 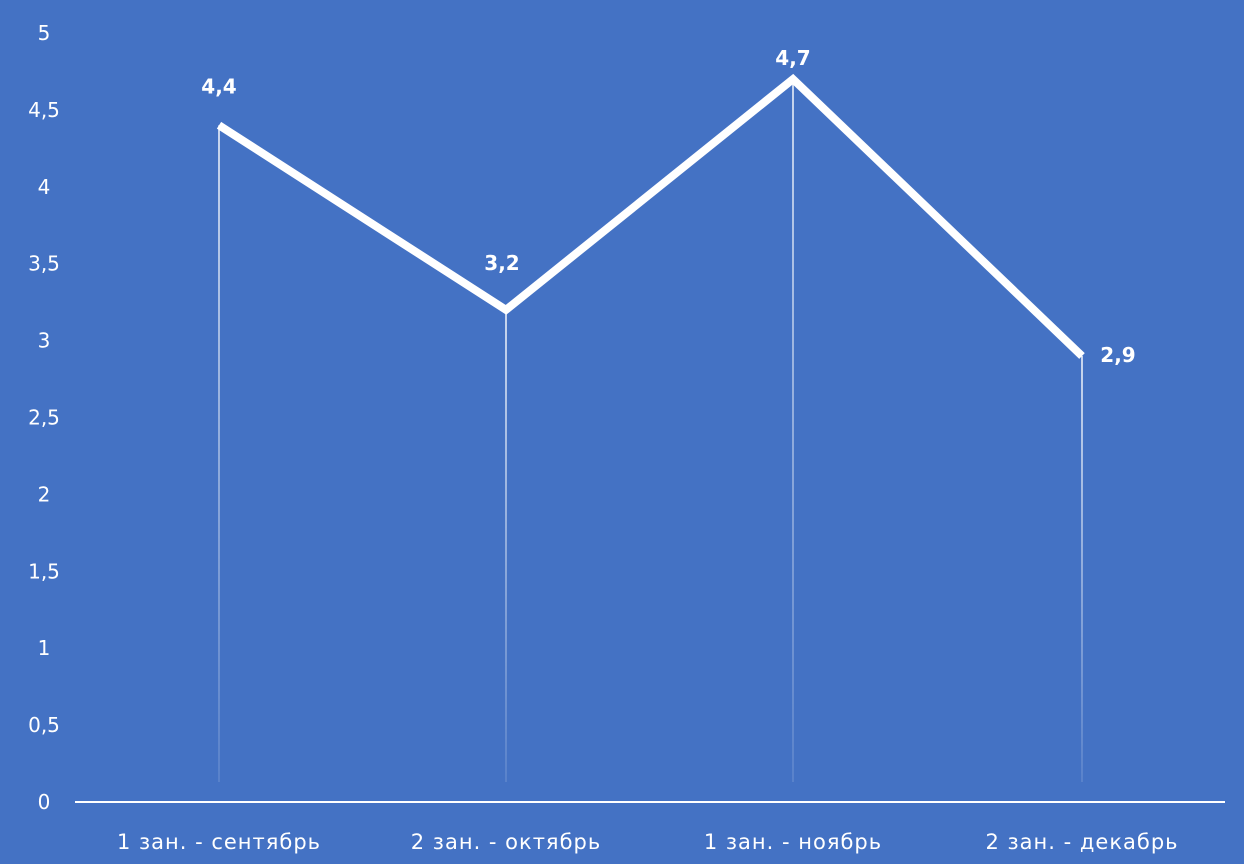 What do you see at coordinates (793, 842) in the screenshot?
I see `x-category-label: 1 зан. - ноябрь` at bounding box center [793, 842].